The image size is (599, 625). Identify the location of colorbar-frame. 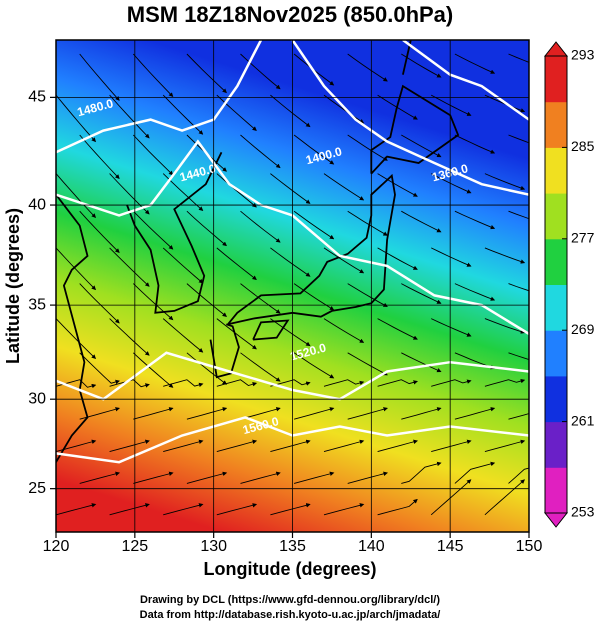
(556, 284).